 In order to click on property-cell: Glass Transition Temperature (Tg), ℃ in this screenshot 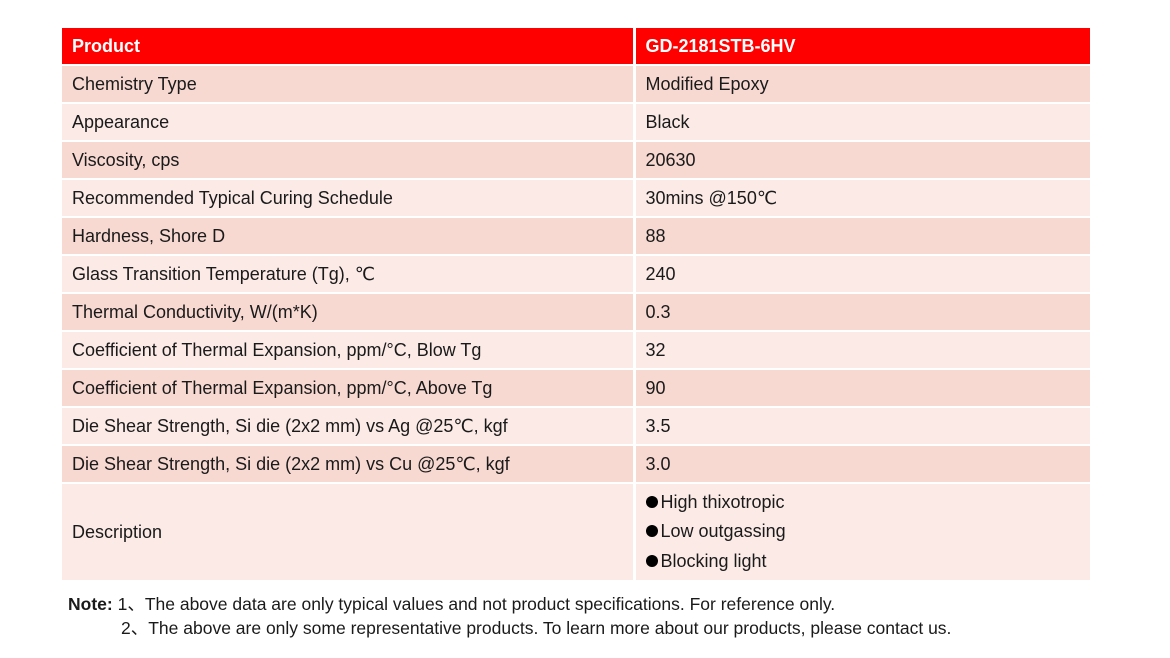, I will do `click(349, 274)`.